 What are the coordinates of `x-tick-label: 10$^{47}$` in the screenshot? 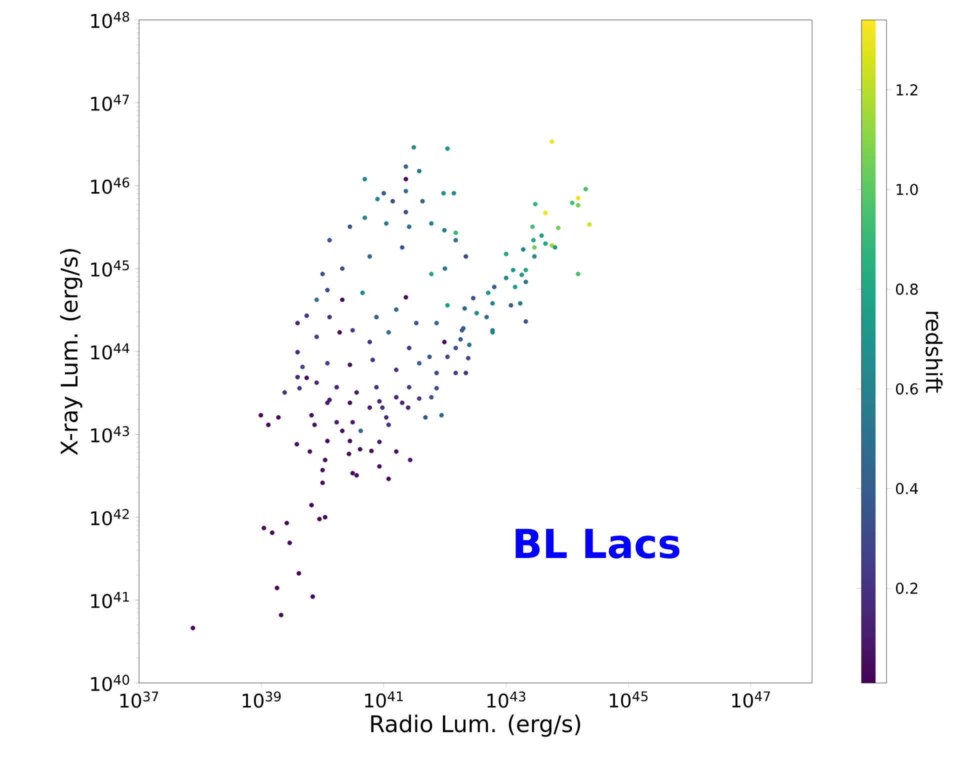 It's located at (751, 699).